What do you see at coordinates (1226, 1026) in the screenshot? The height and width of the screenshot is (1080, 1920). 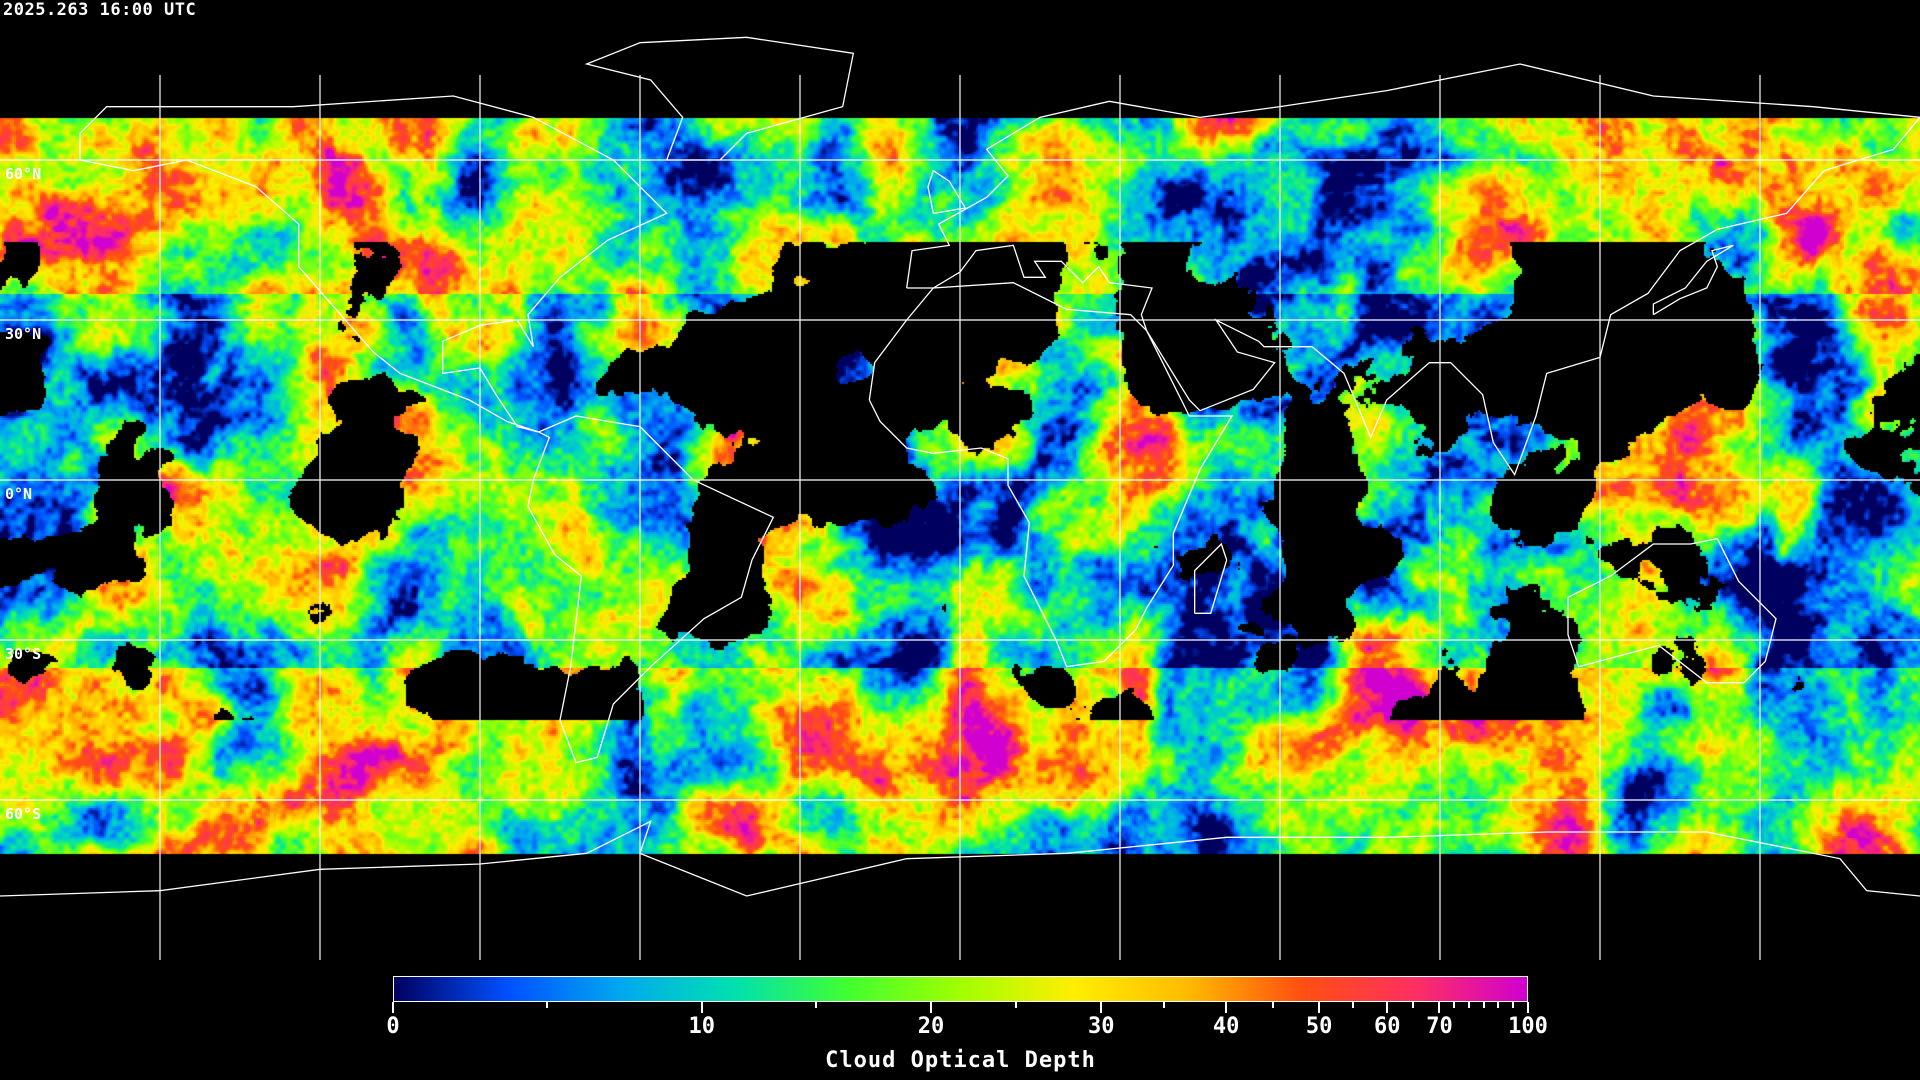 I see `colorbar-tick-label: 40` at bounding box center [1226, 1026].